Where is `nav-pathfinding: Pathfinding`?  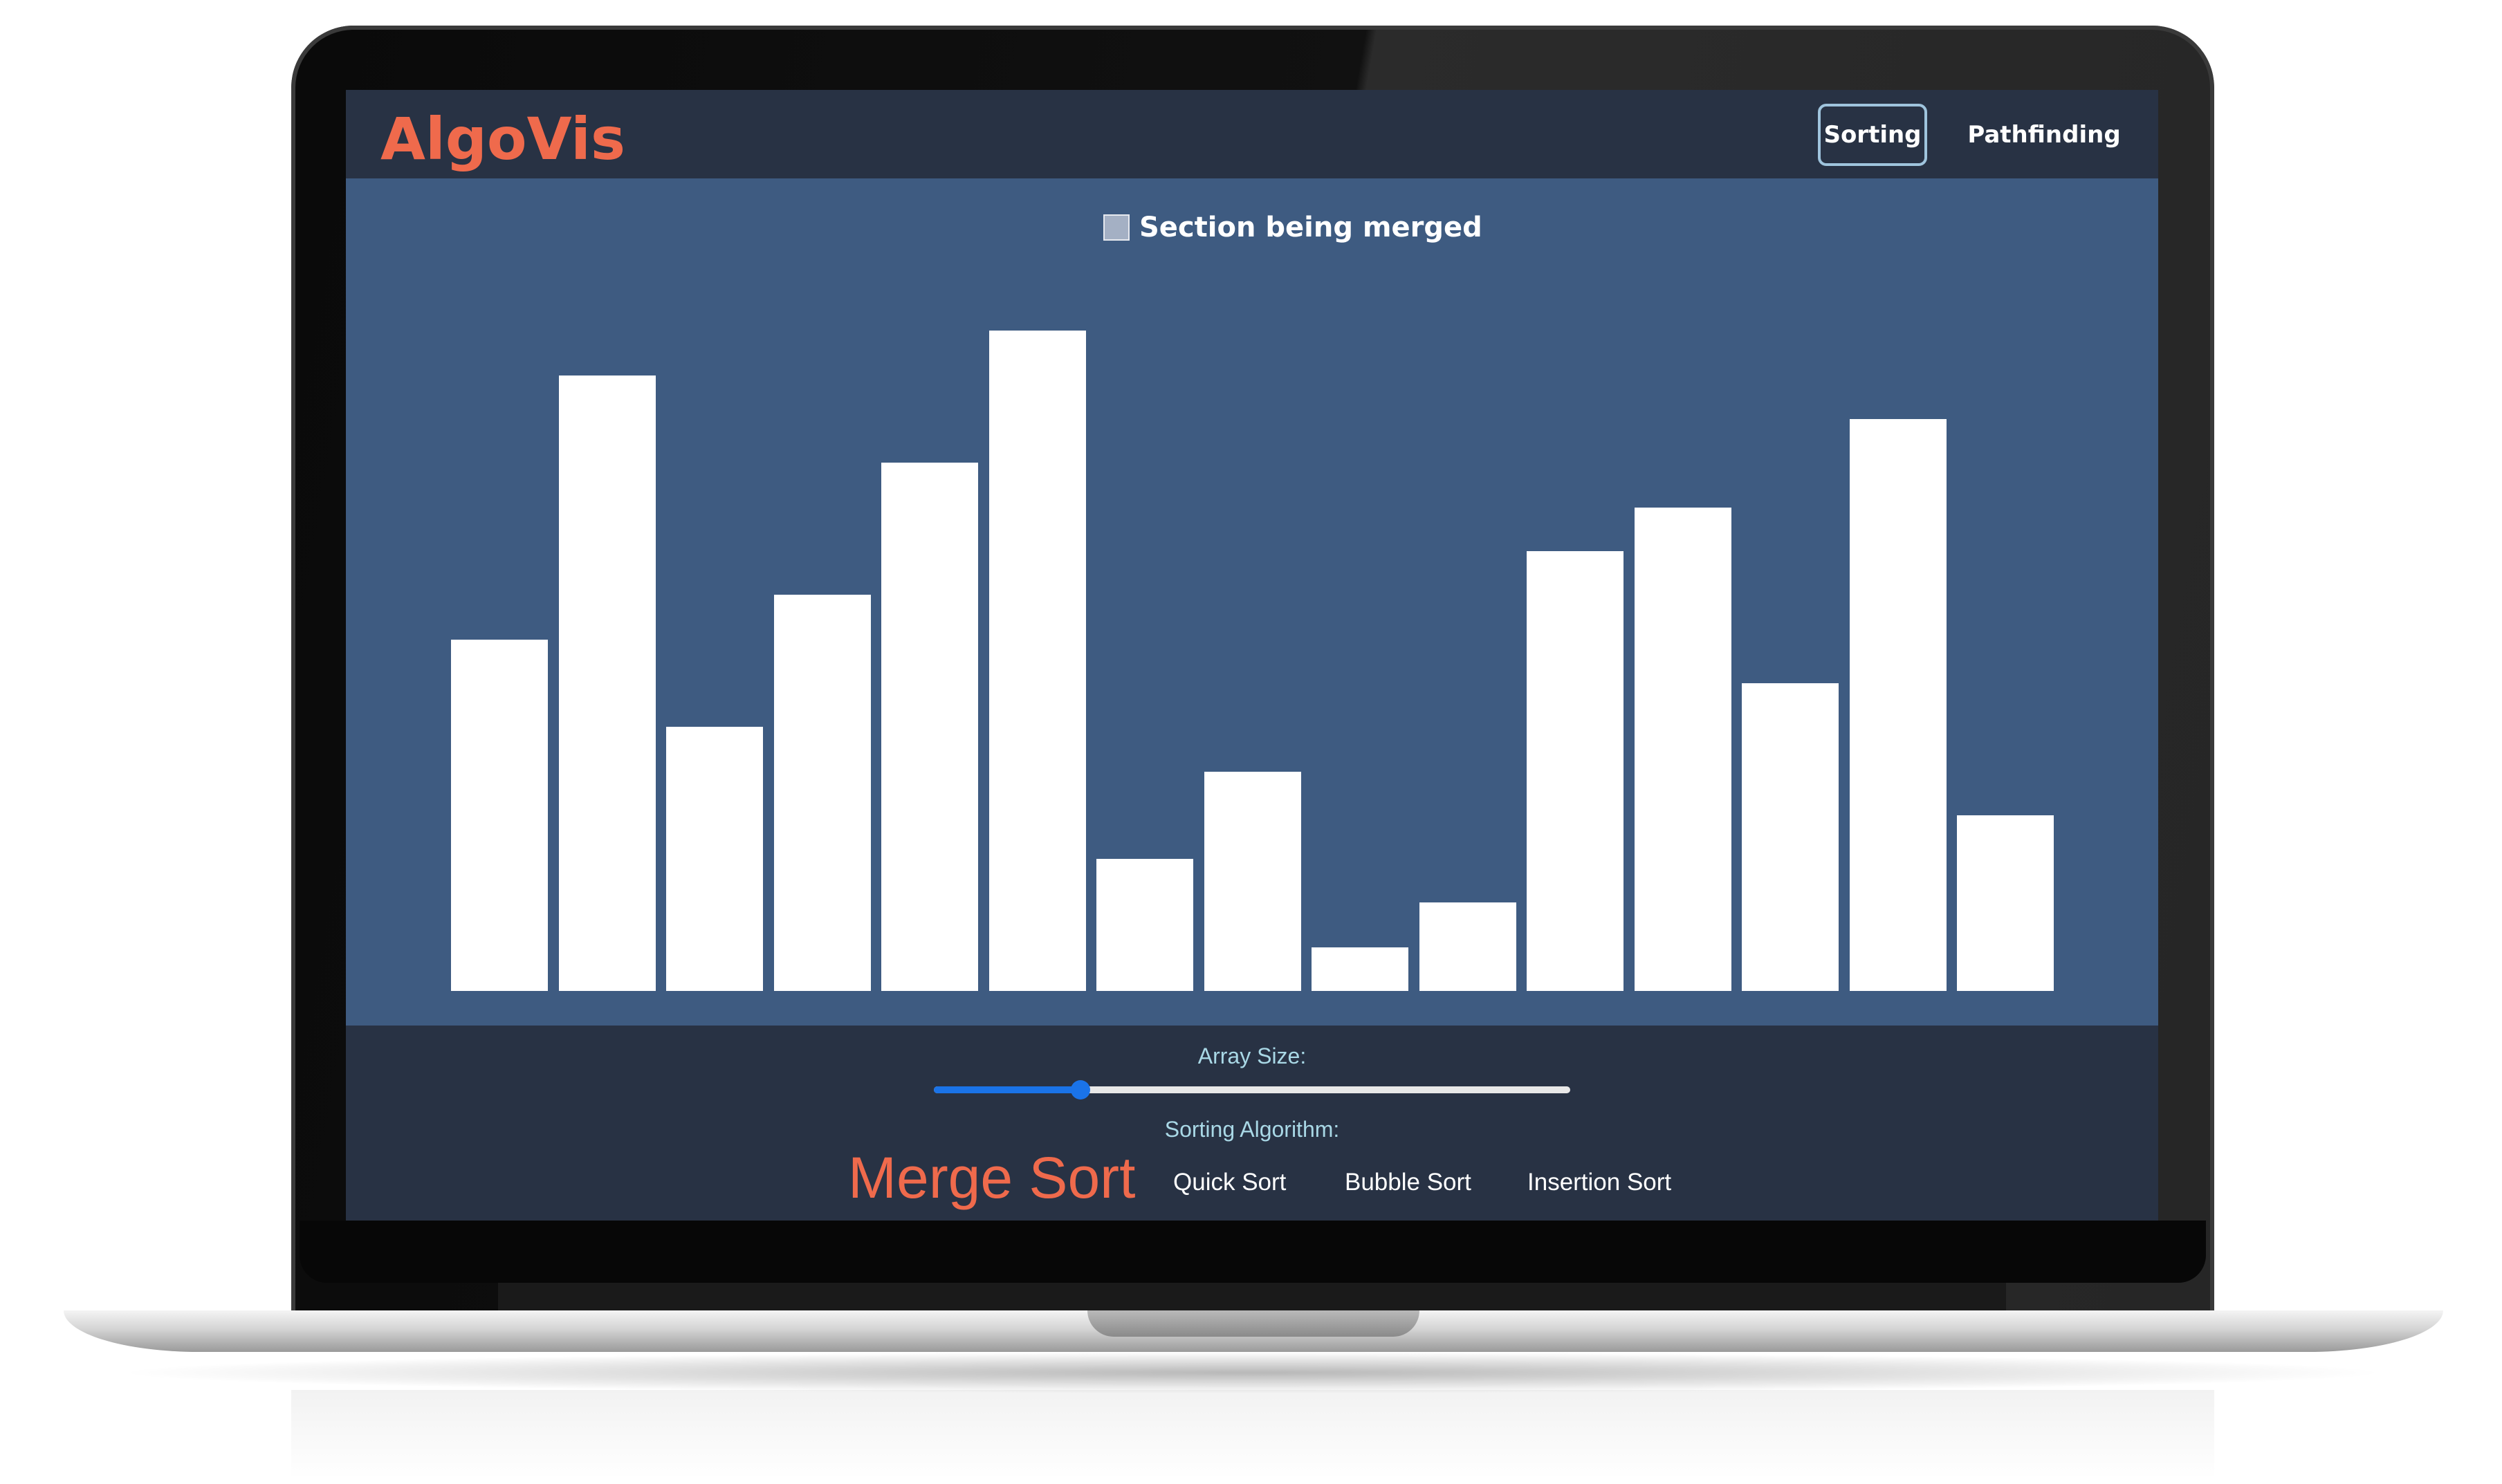 nav-pathfinding: Pathfinding is located at coordinates (2044, 135).